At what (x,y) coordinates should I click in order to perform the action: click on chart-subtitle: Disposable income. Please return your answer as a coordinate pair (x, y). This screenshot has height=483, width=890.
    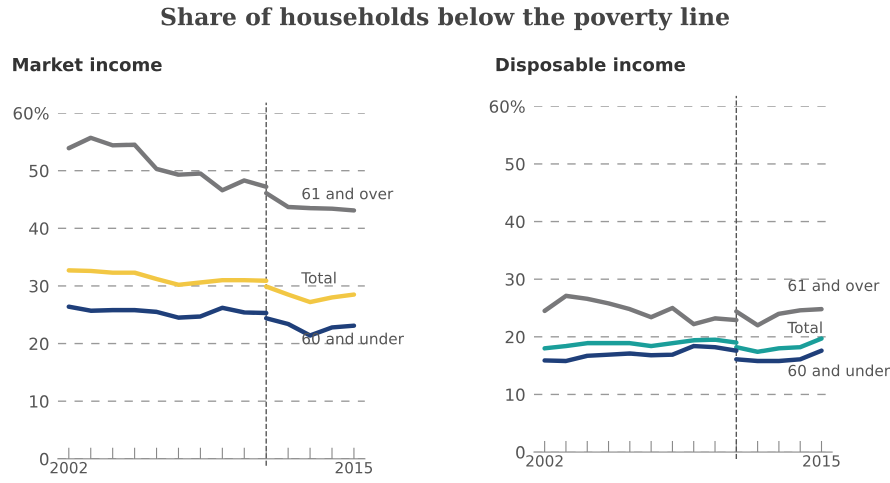
    Looking at the image, I should click on (591, 66).